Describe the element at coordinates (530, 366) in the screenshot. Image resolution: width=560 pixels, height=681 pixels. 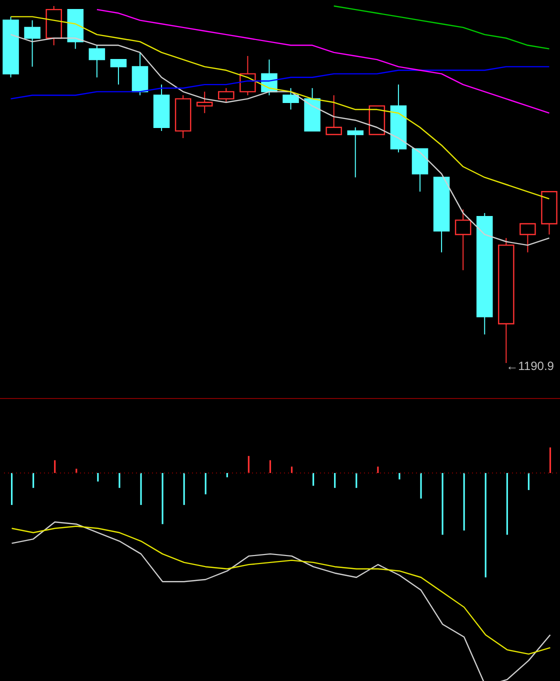
I see `annotation: ←1190.9` at that location.